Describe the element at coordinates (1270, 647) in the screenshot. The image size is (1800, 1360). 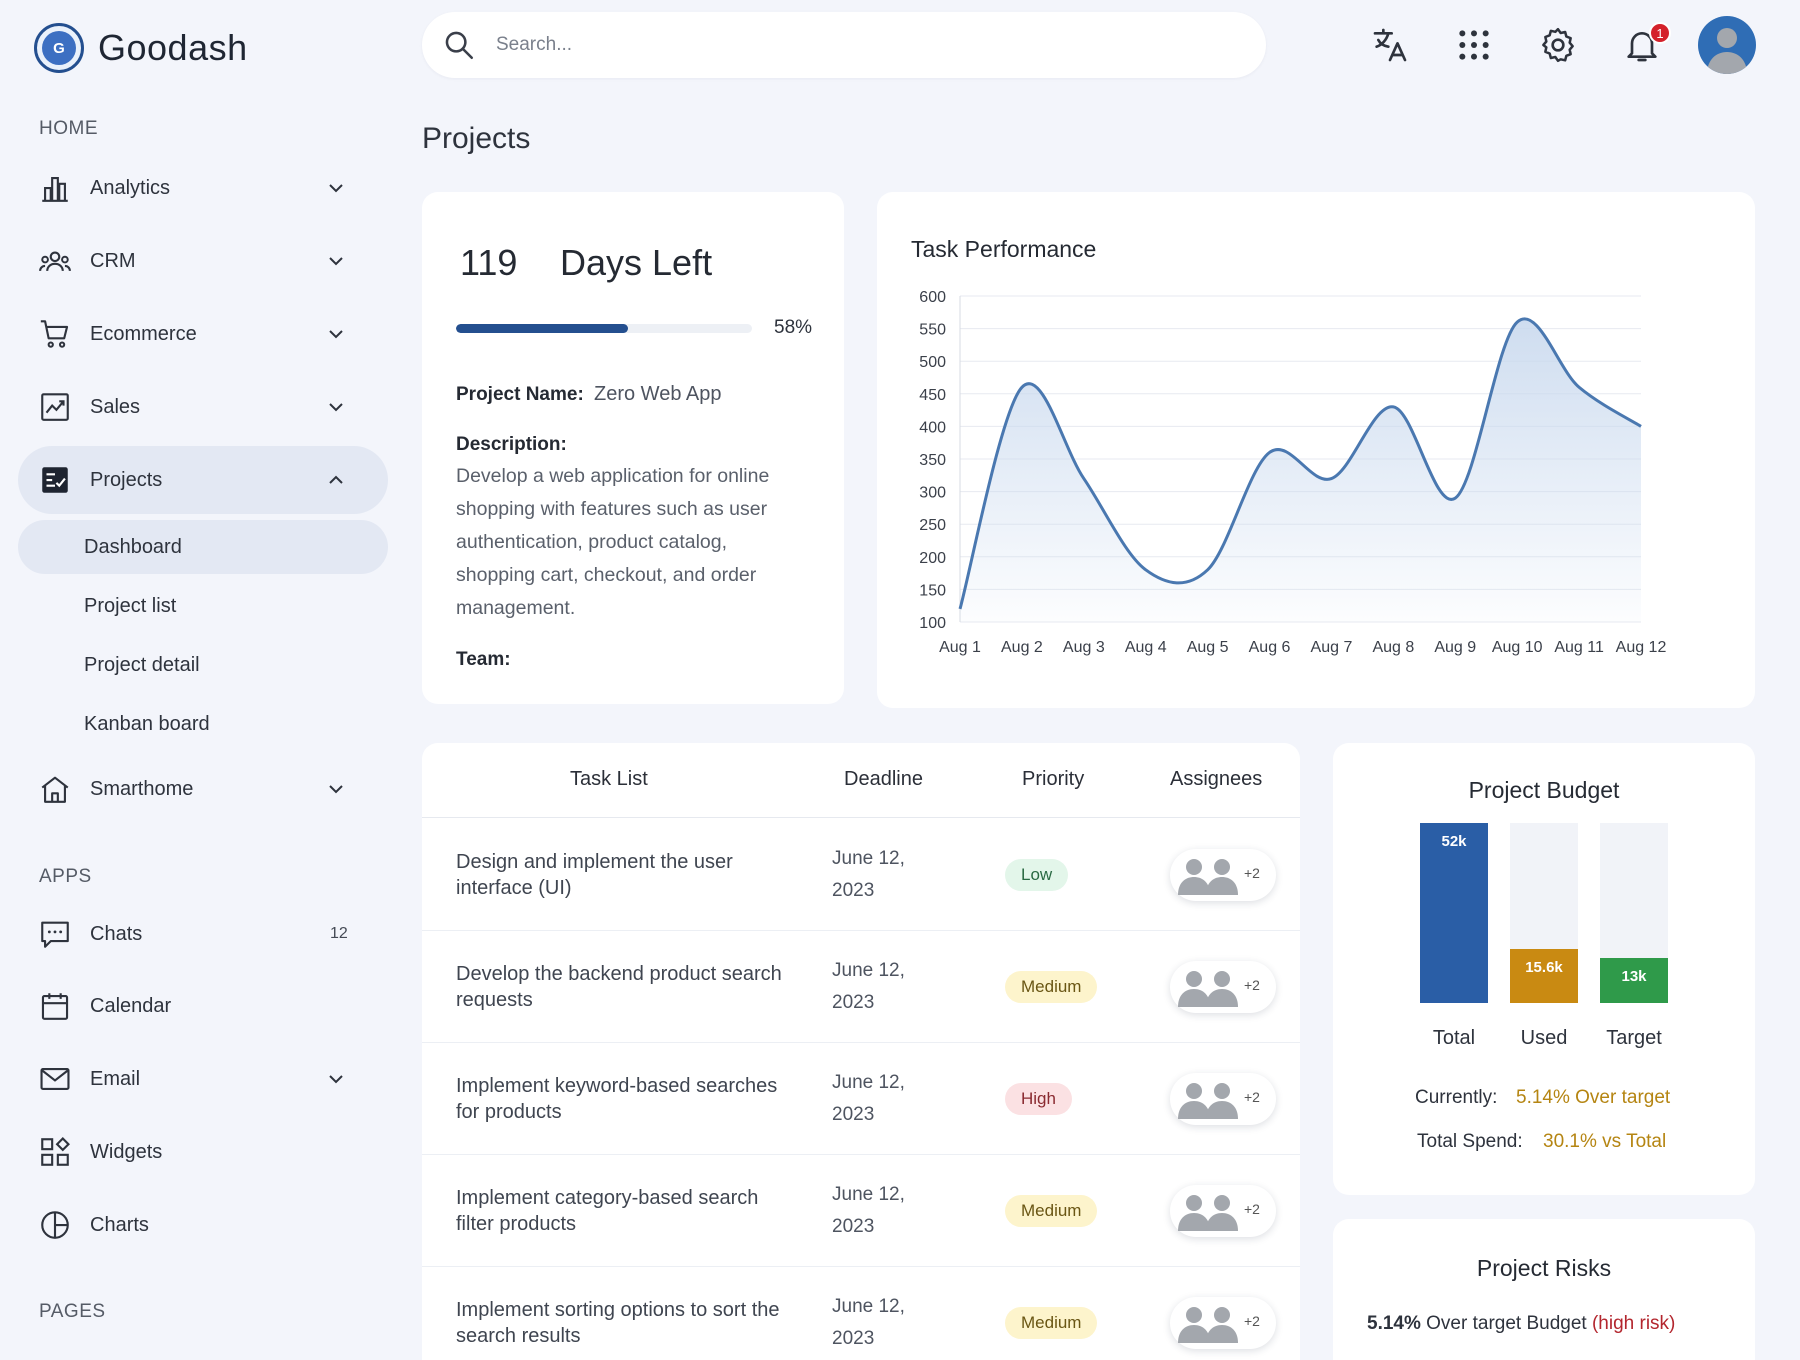
I see `x-tick-label: Aug 6` at that location.